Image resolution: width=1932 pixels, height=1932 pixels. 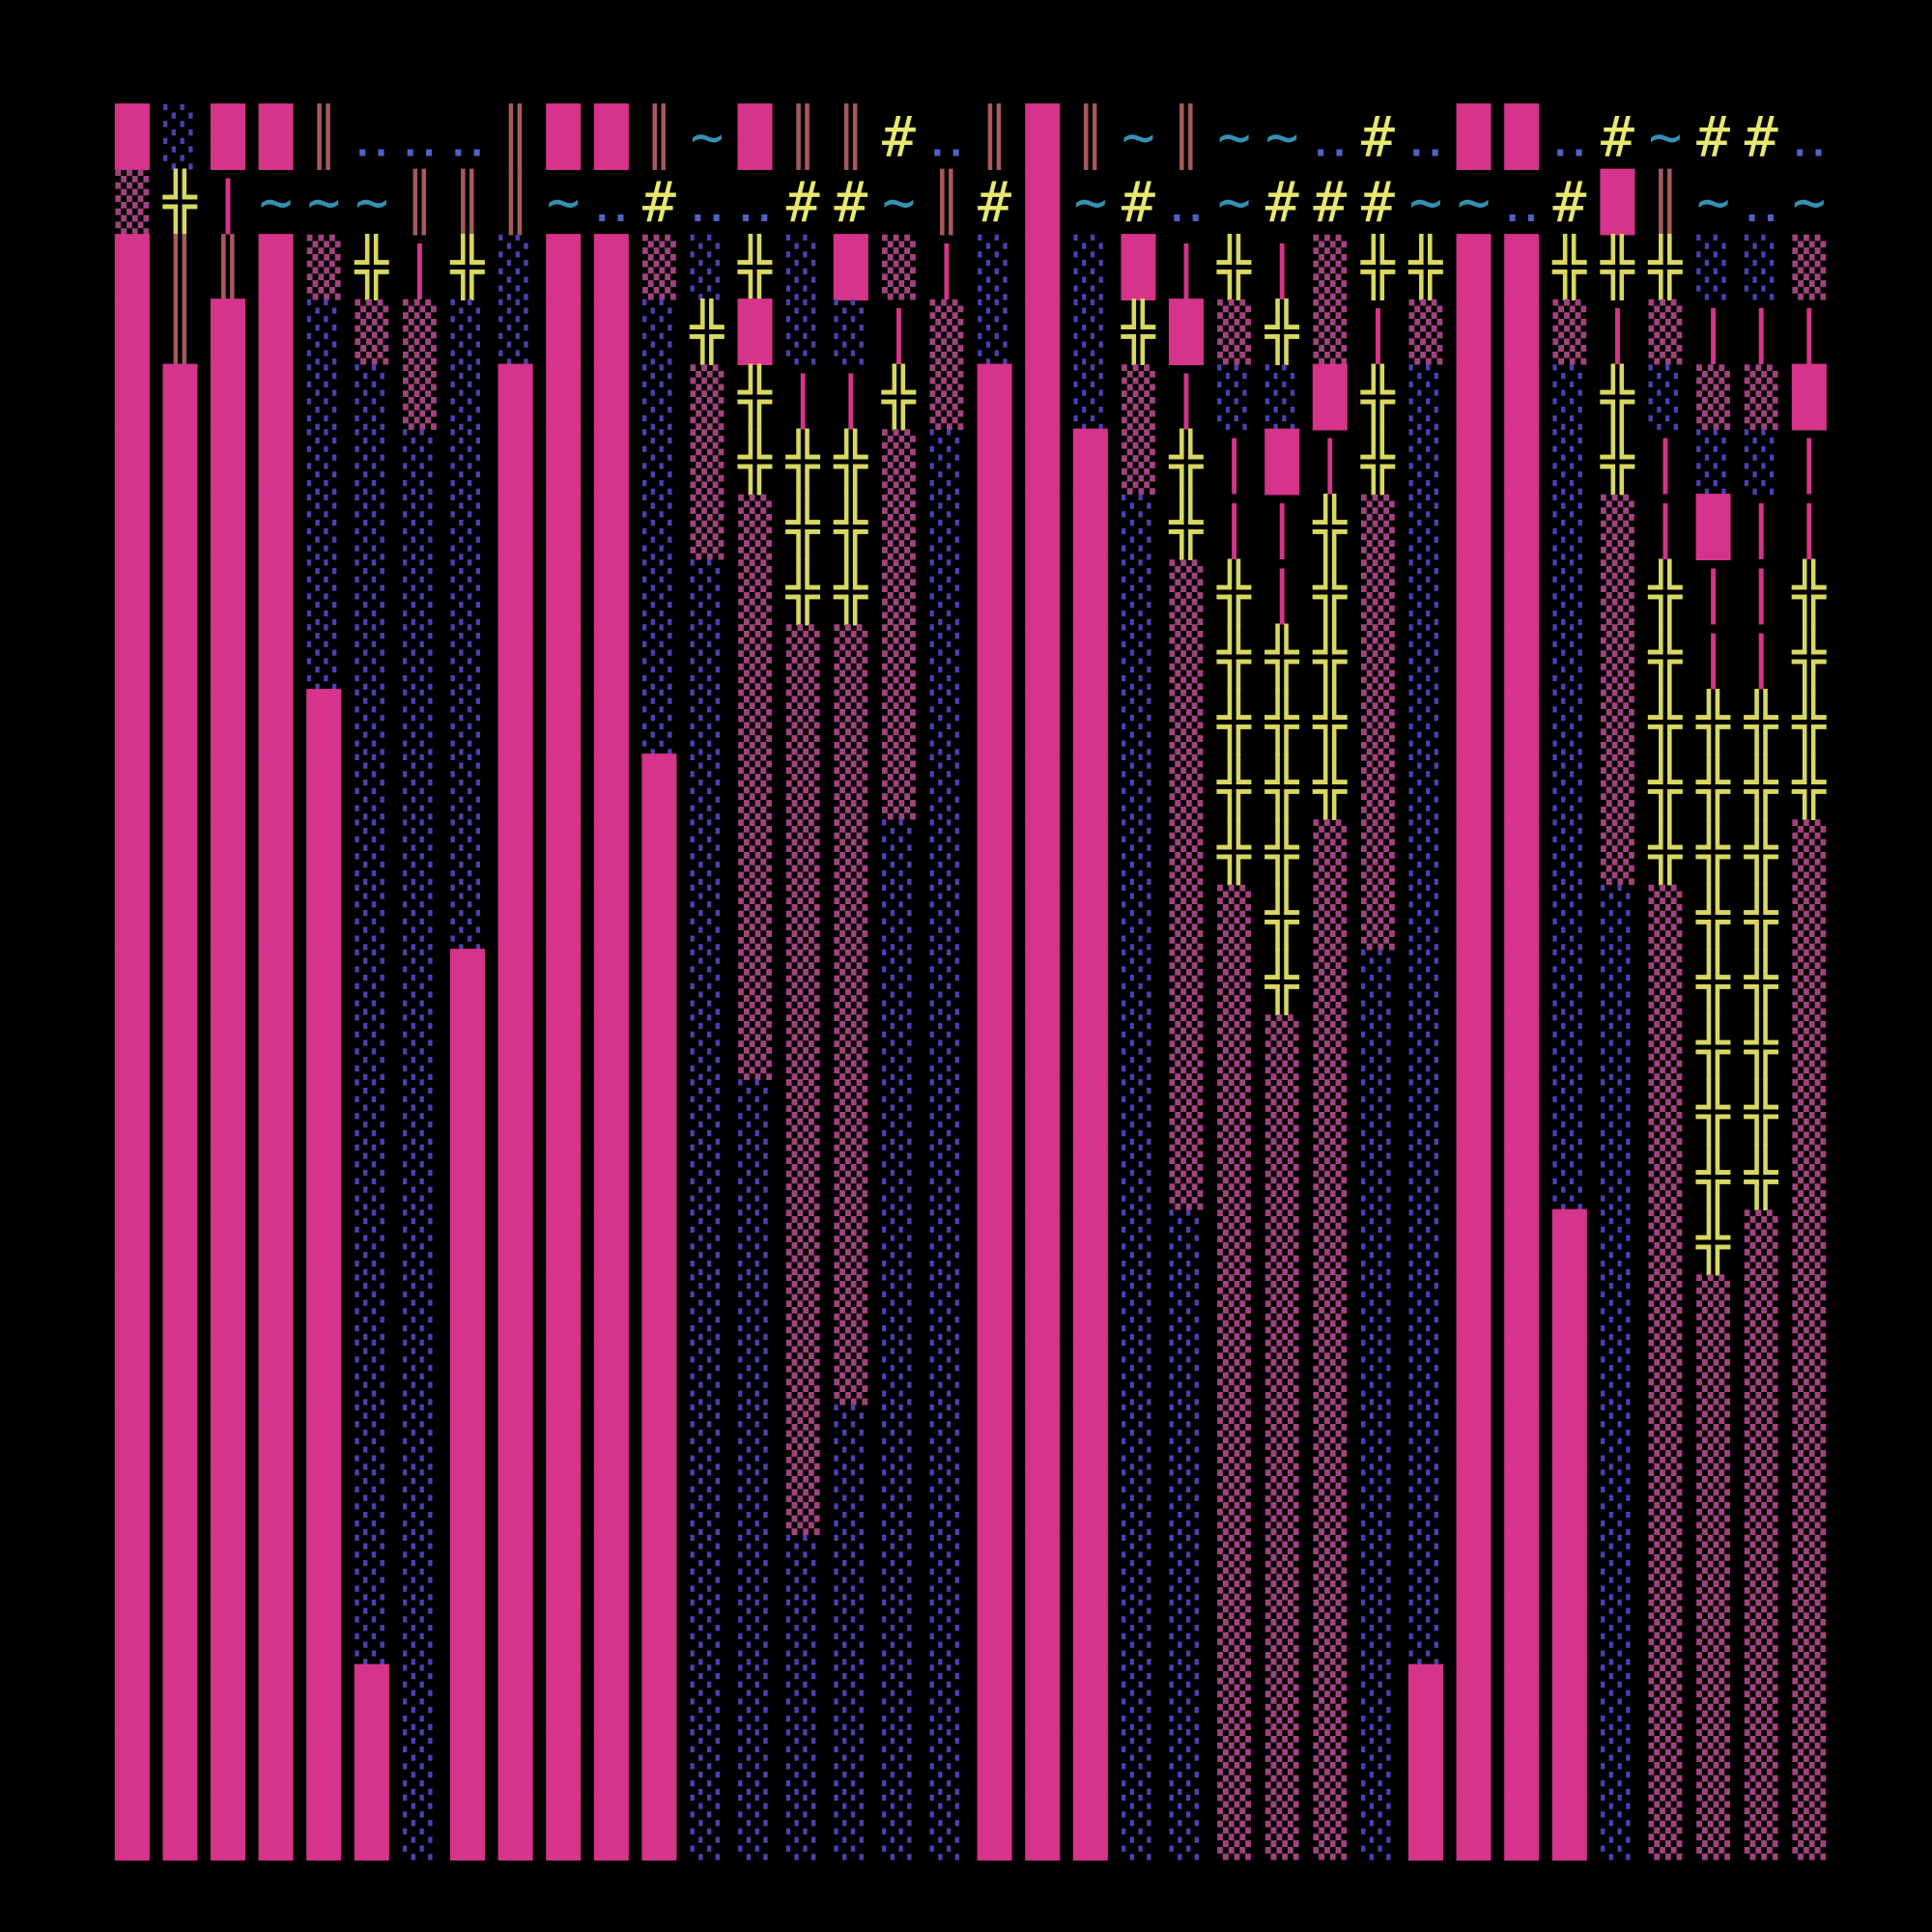 What do you see at coordinates (970, 787) in the screenshot?
I see `map-row: █ █ █ █ █ ░ ░ ░ █ █ █ █ ░ ▒ ▒ ▒ ▒ ░ █ █ █ ░ ▒ ╬ ╬ ╬ ▒ ░ █ █ ░ ▒ ╬ ╬ ╬ ╬` at bounding box center [970, 787].